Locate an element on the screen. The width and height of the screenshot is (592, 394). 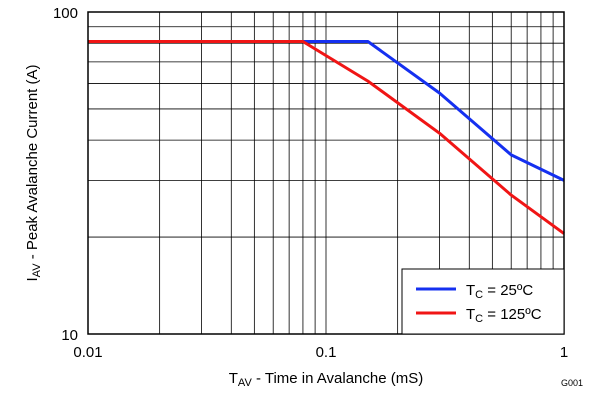
x-tick-label: 0.01 is located at coordinates (87, 352).